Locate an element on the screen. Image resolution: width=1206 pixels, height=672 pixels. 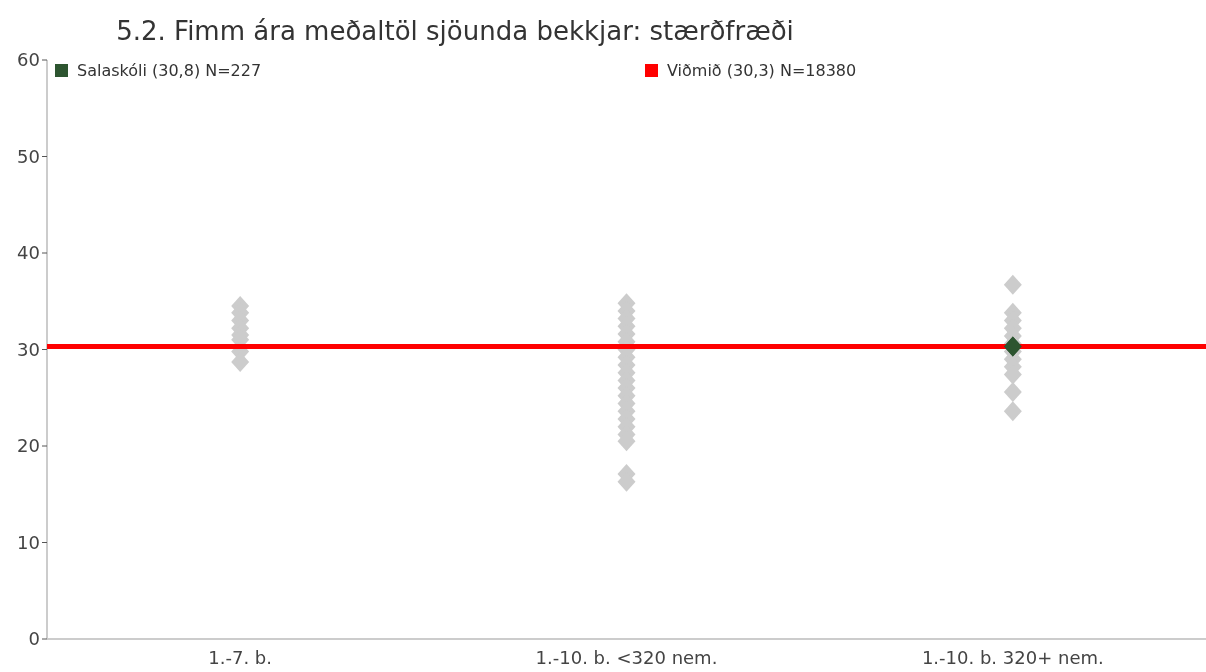
y-tick-label: 10 is located at coordinates (28, 542).